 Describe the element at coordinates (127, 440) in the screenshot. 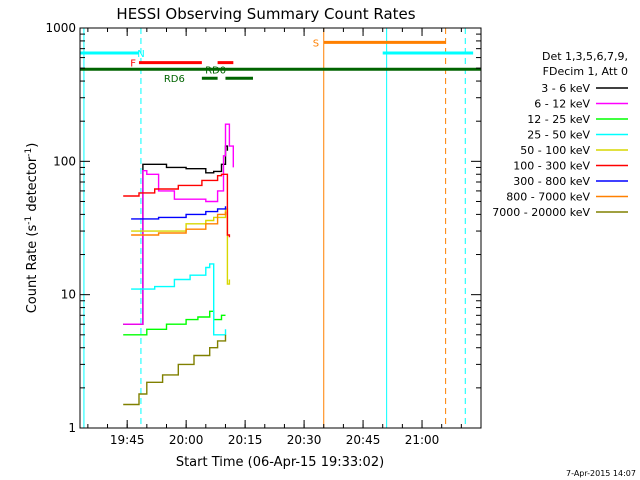

I see `x-tick-label-19-45: 19:45` at that location.